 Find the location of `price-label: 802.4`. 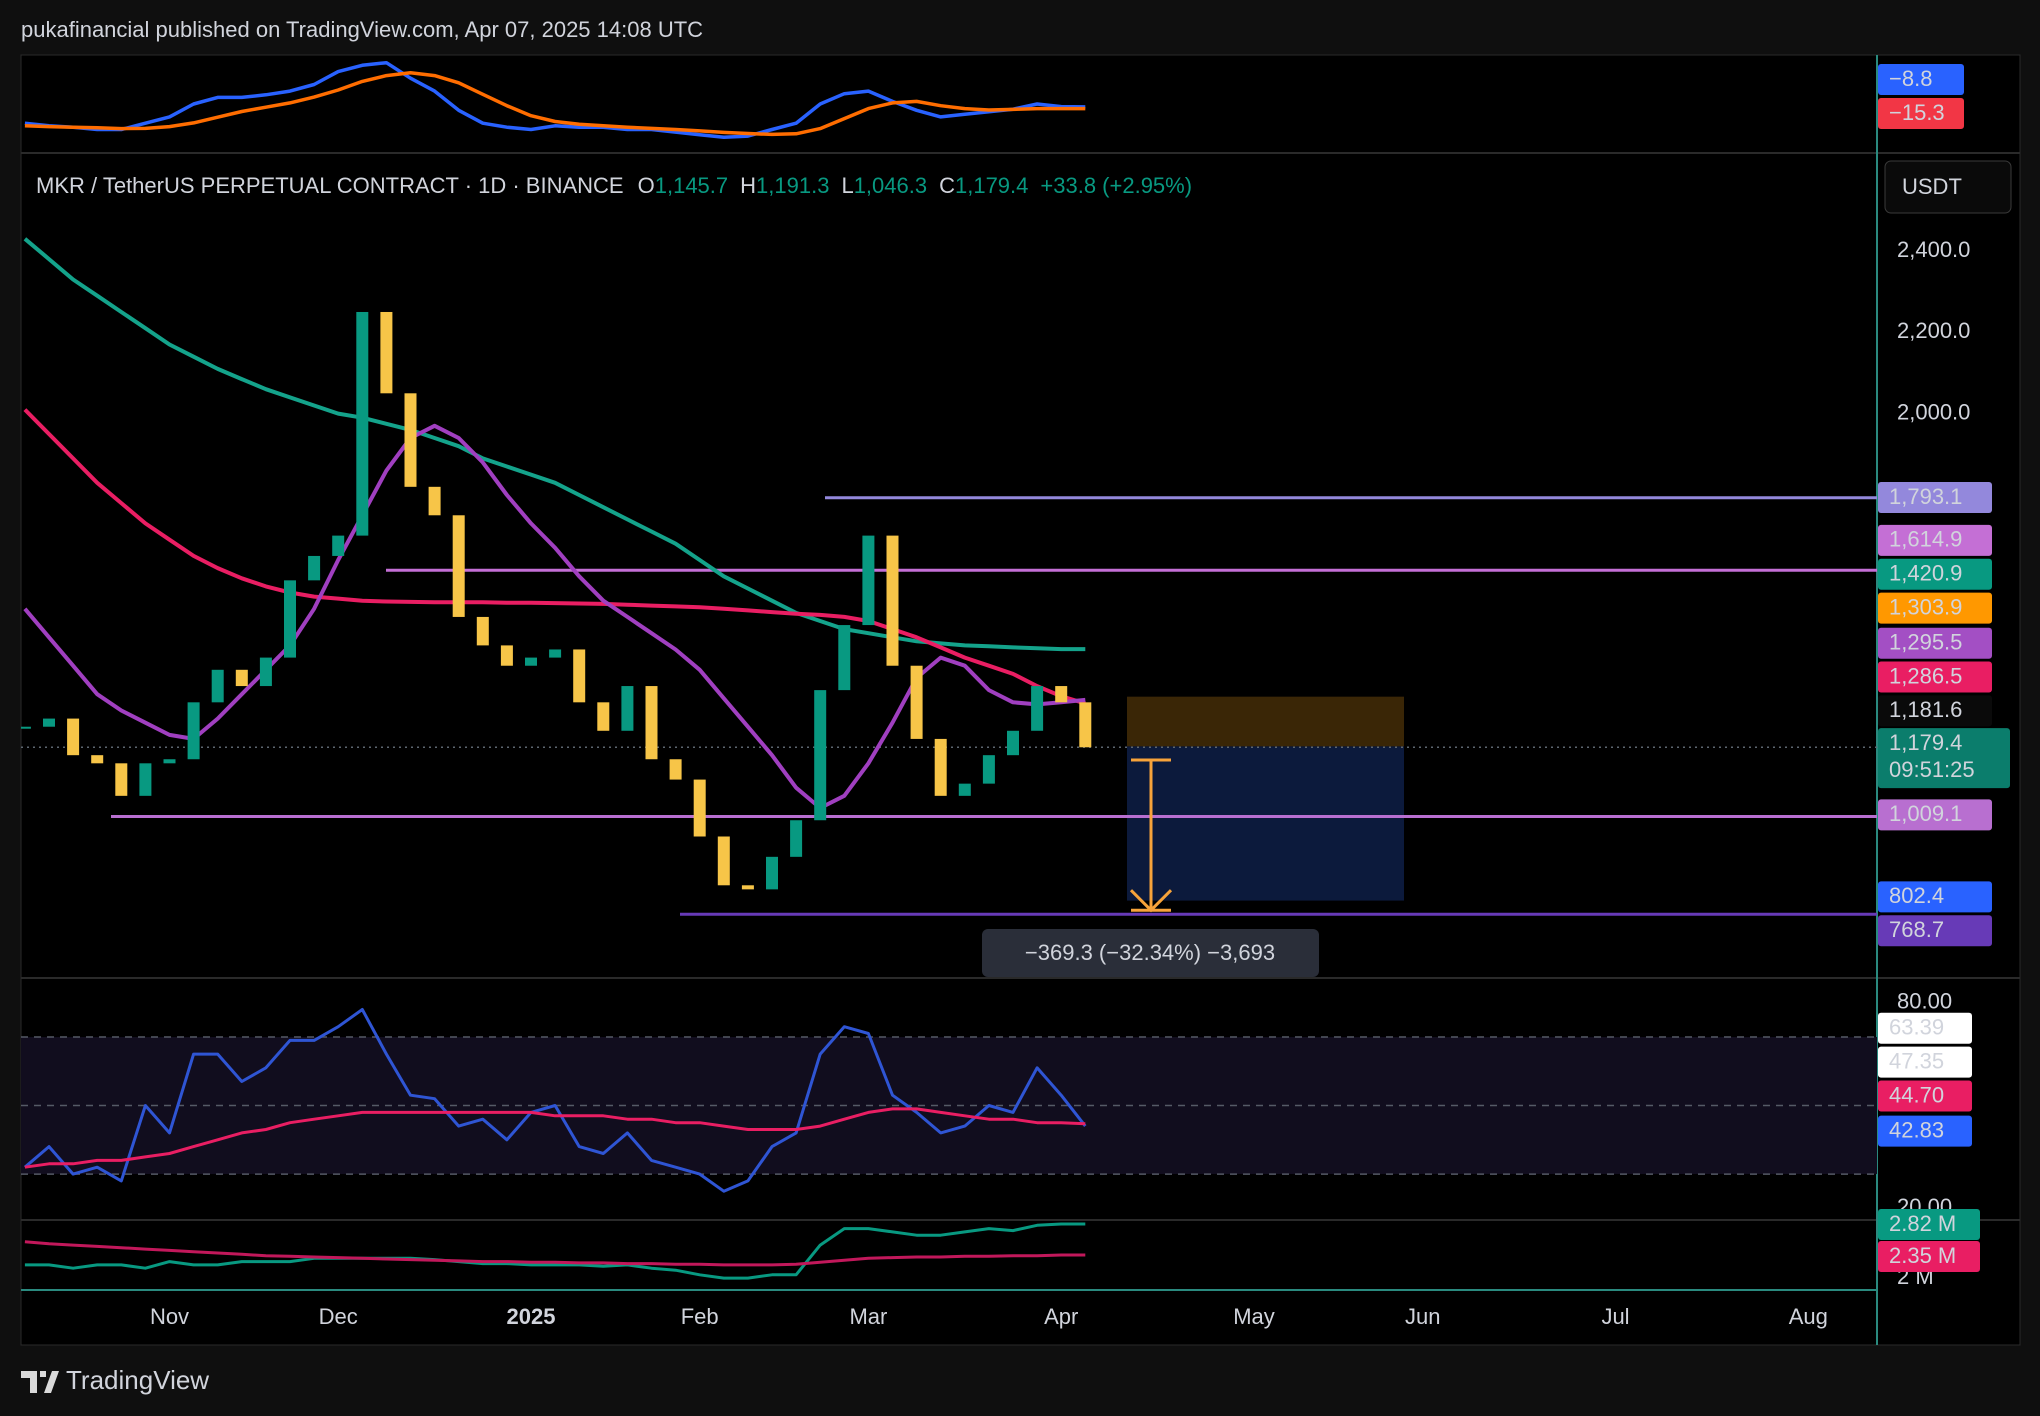

price-label: 802.4 is located at coordinates (1916, 895).